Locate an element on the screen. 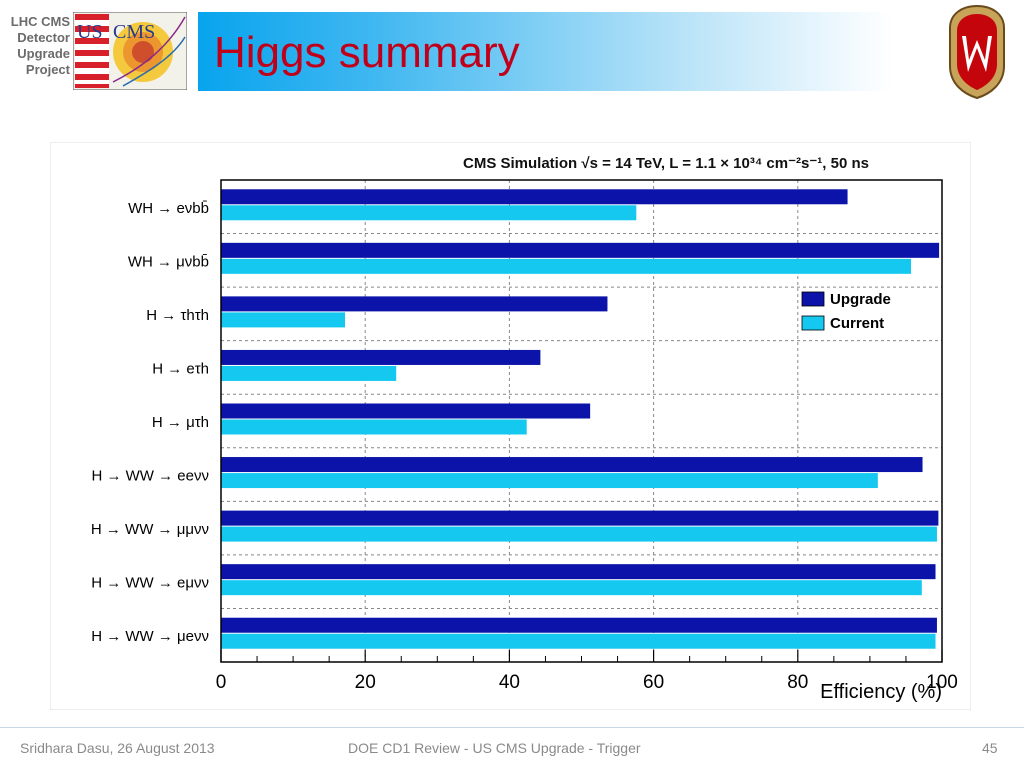  legend-swatch-upgrade is located at coordinates (813, 299).